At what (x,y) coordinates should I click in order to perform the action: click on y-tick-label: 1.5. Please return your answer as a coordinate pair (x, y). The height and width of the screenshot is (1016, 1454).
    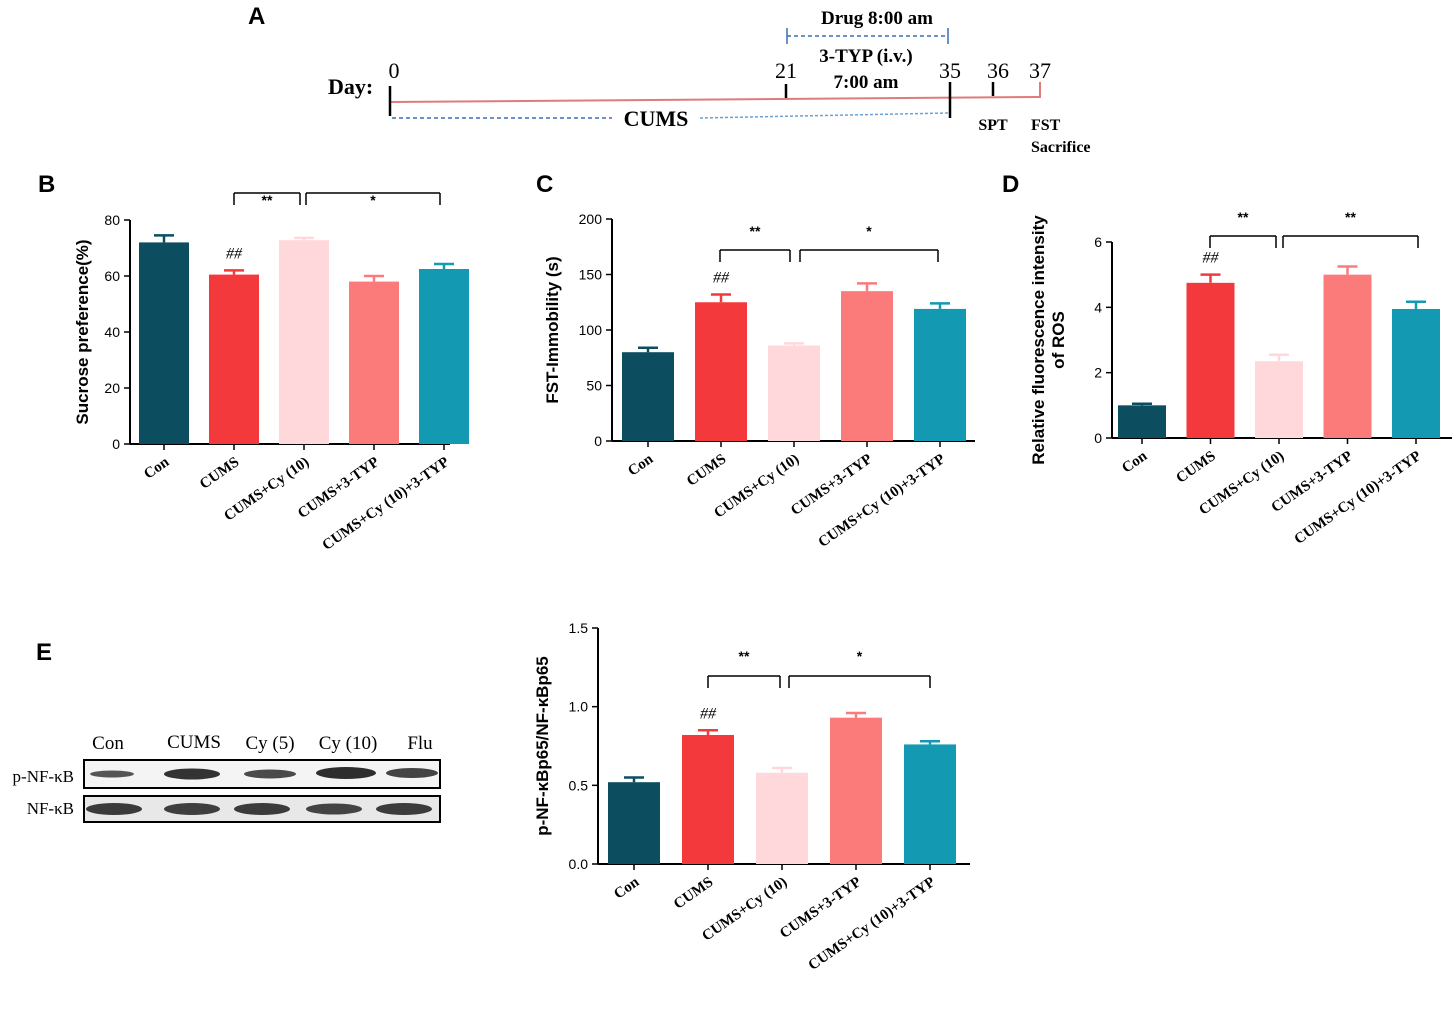
    Looking at the image, I should click on (579, 628).